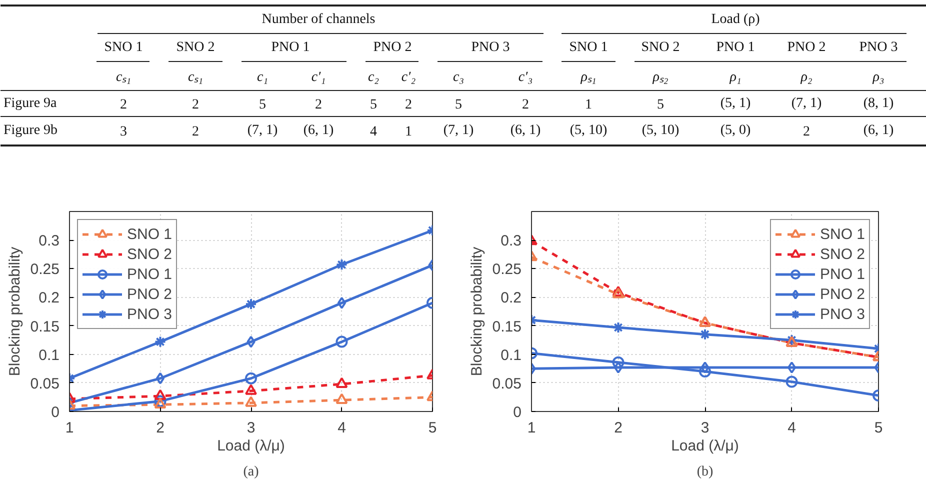 The image size is (926, 494). I want to click on text: ρ₂, so click(806, 77).